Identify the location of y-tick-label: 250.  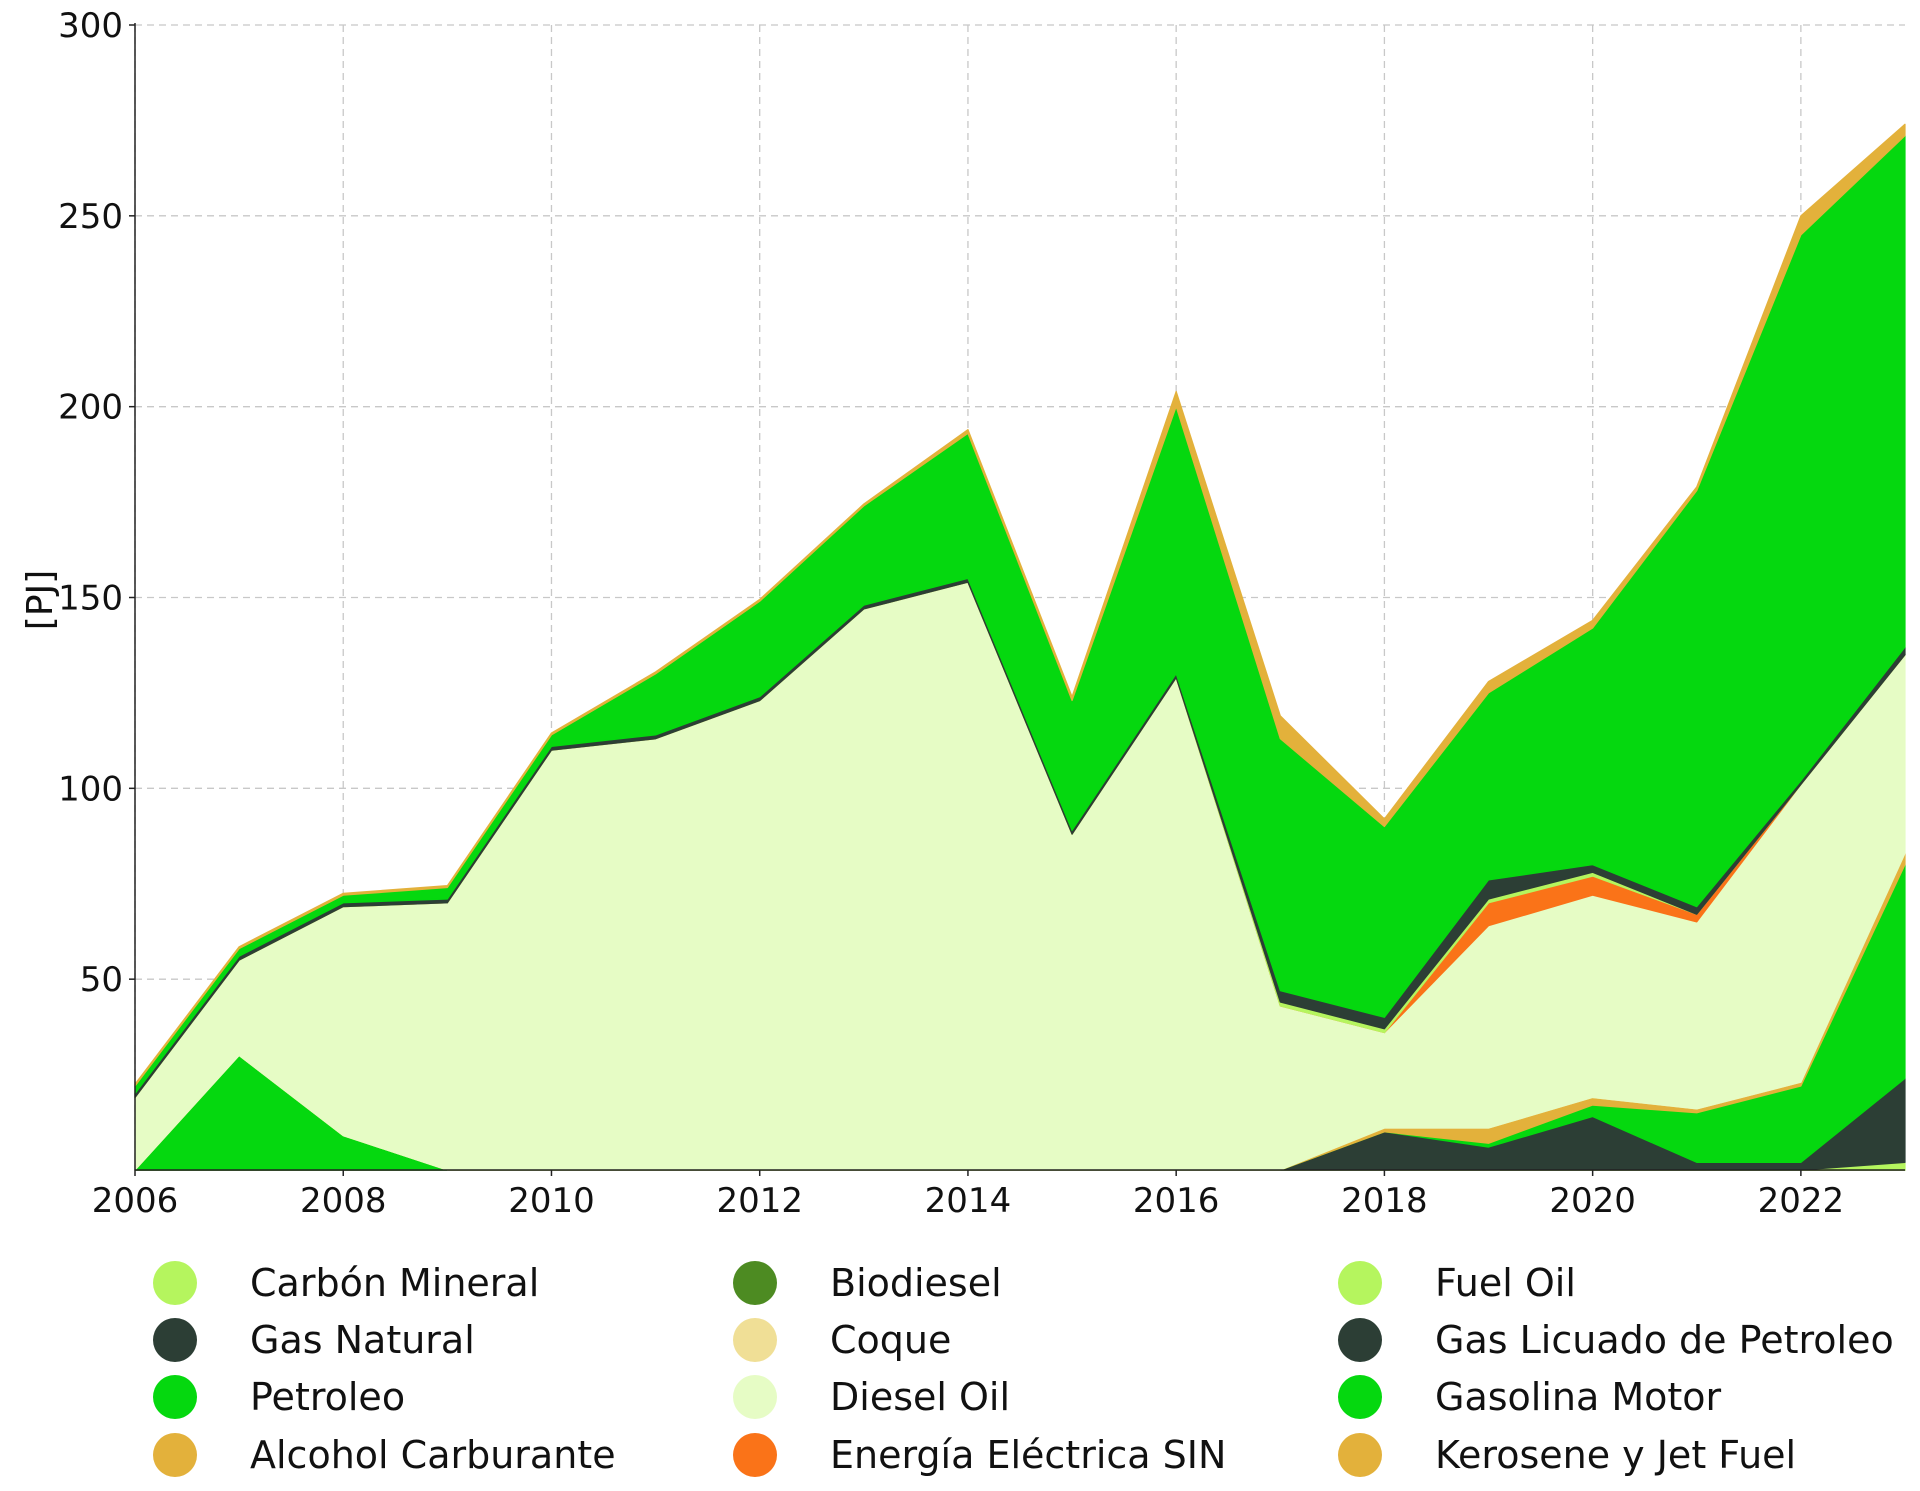
(90, 217).